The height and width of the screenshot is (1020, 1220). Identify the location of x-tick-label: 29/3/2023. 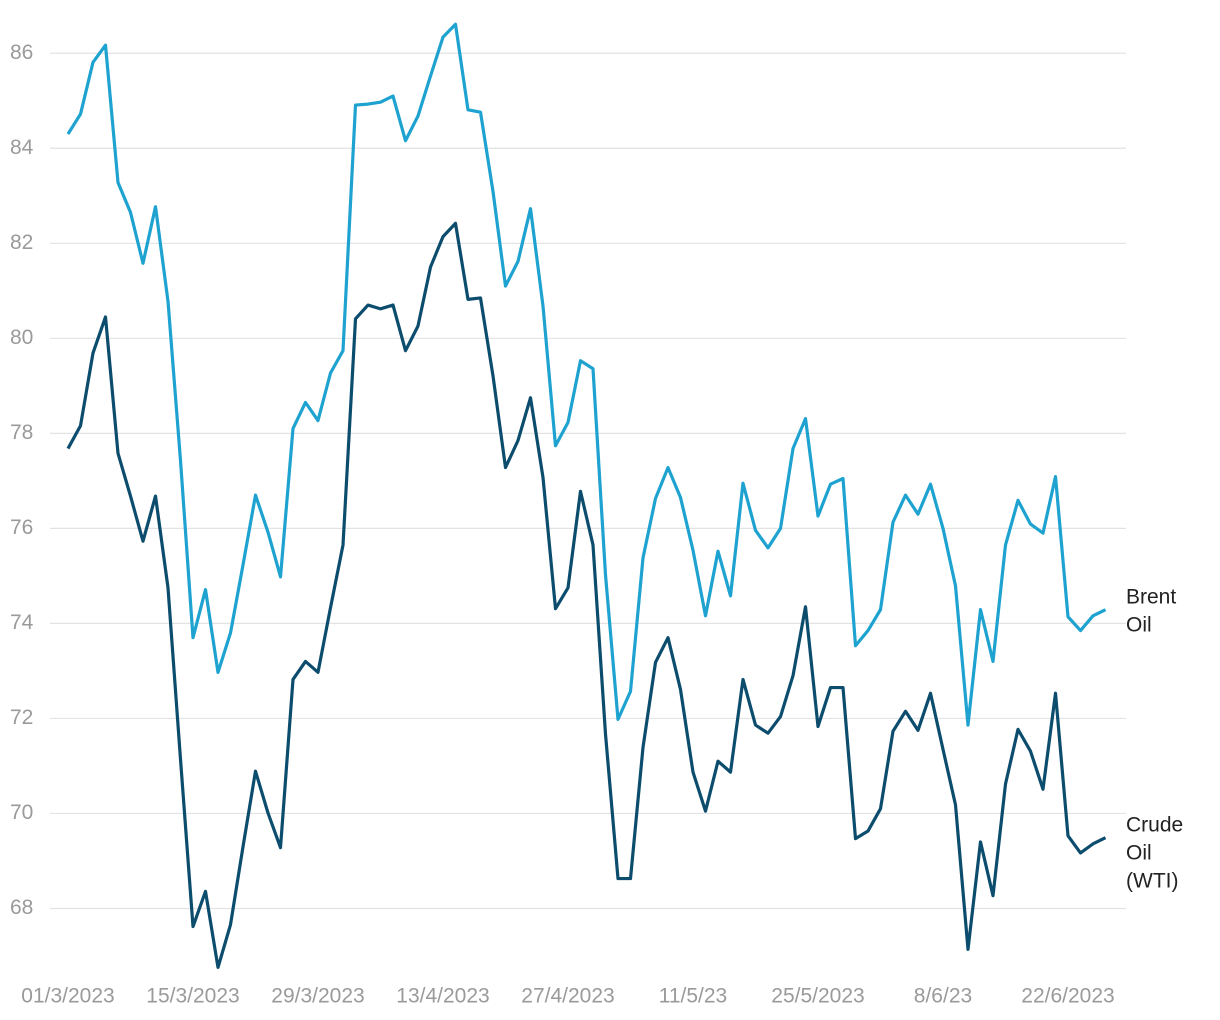
(317, 996).